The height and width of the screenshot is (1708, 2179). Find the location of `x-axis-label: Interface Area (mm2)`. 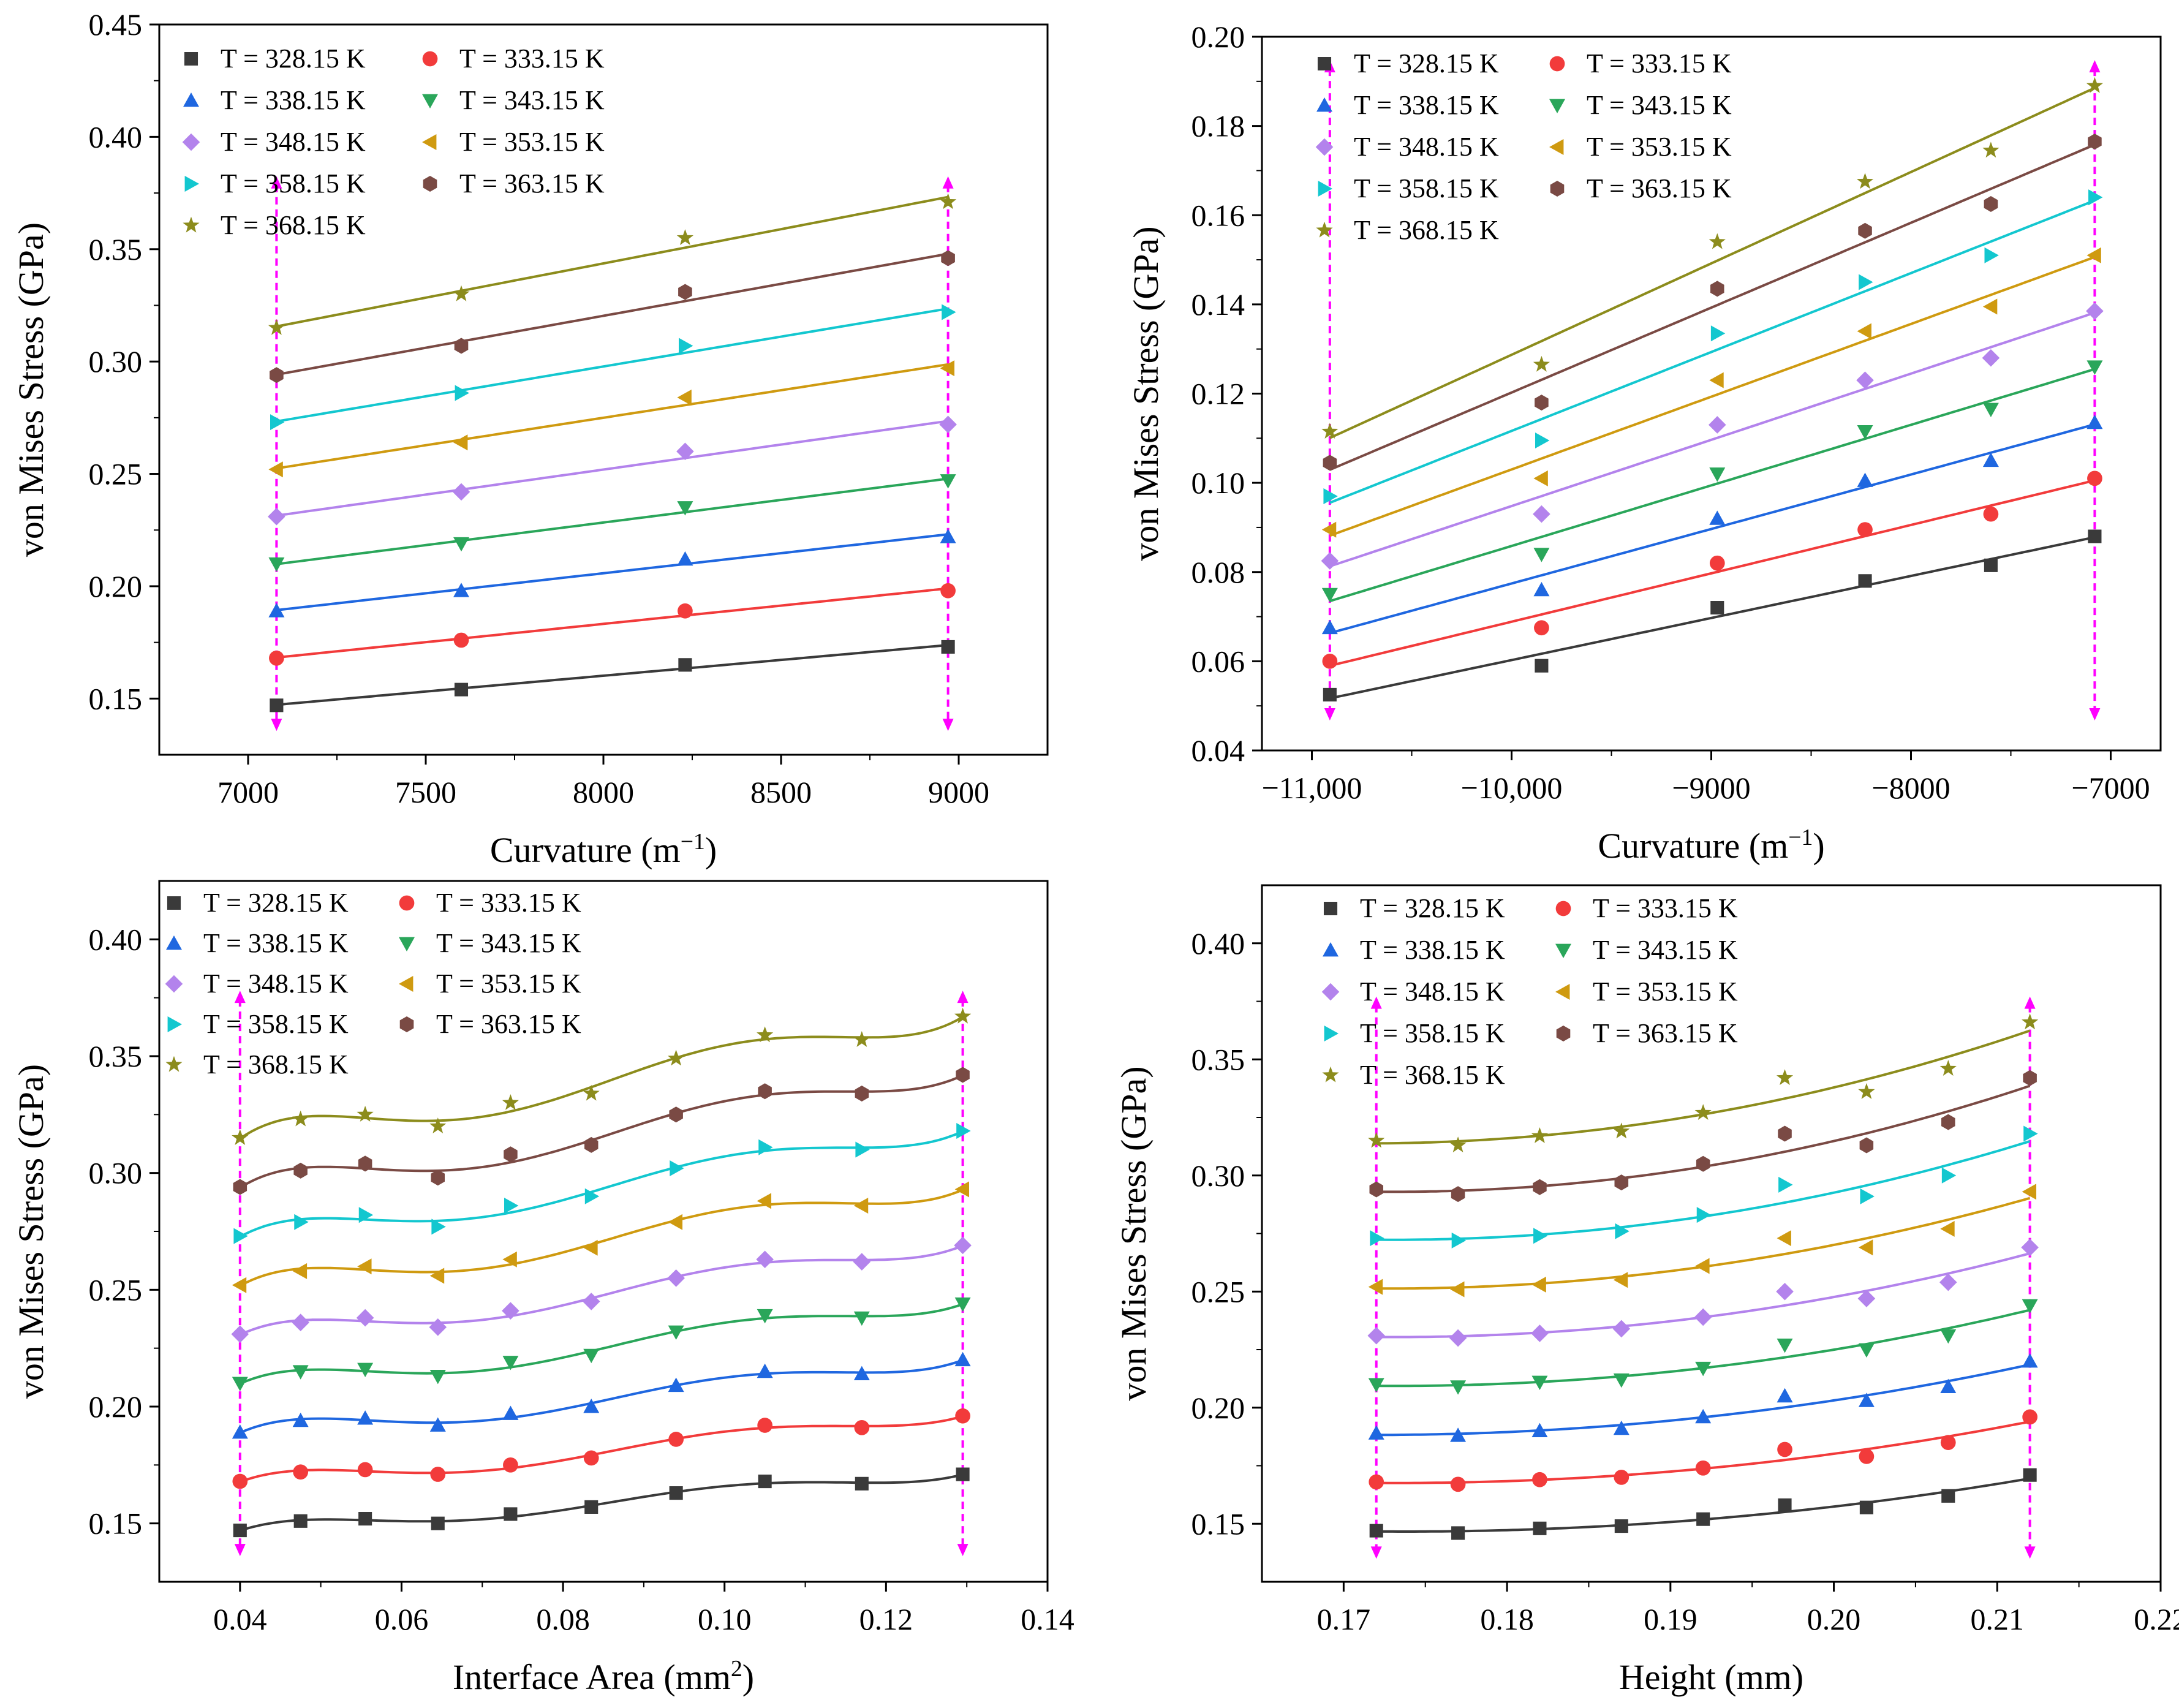

x-axis-label: Interface Area (mm2) is located at coordinates (603, 1676).